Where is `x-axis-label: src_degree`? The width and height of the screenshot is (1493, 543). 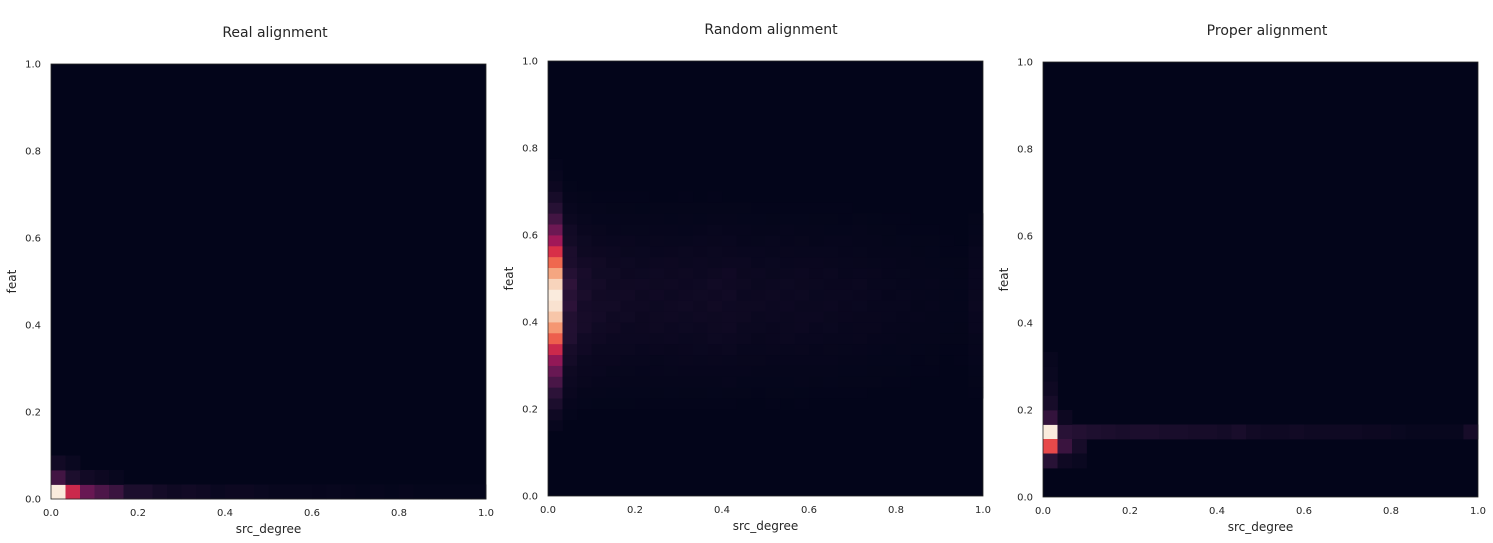 x-axis-label: src_degree is located at coordinates (766, 526).